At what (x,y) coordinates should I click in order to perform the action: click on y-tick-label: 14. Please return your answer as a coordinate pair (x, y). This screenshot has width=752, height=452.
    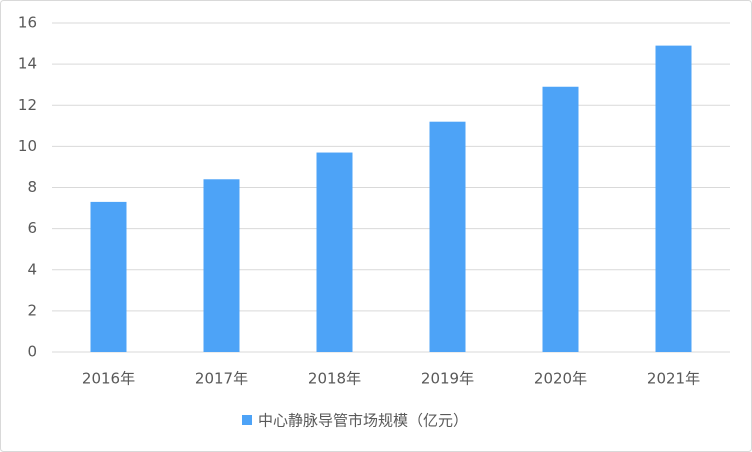
    Looking at the image, I should click on (27, 64).